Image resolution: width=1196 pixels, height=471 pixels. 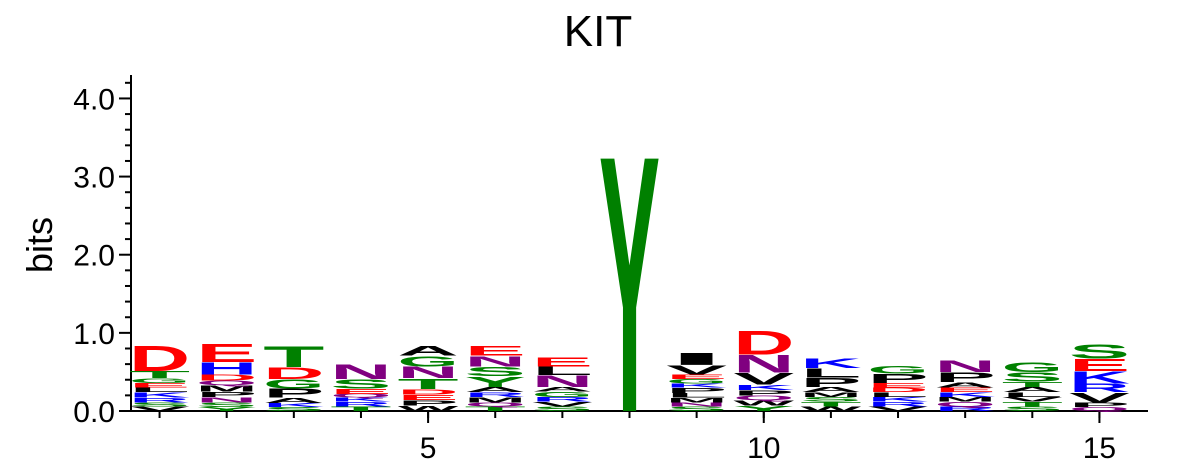 I want to click on chart-title: KIT, so click(x=598, y=31).